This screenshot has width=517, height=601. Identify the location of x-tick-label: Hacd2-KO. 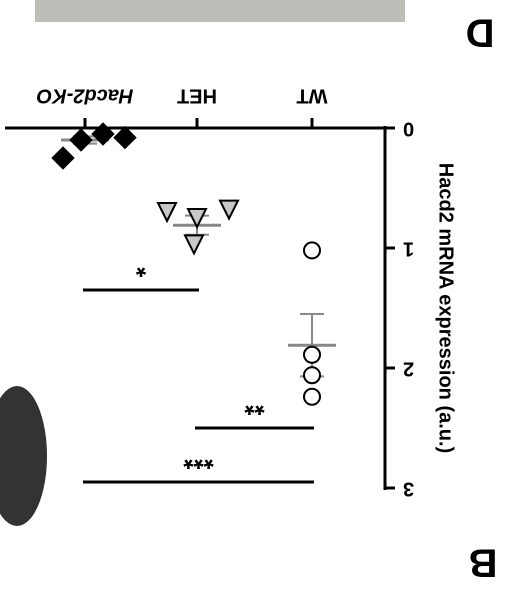
(84, 96).